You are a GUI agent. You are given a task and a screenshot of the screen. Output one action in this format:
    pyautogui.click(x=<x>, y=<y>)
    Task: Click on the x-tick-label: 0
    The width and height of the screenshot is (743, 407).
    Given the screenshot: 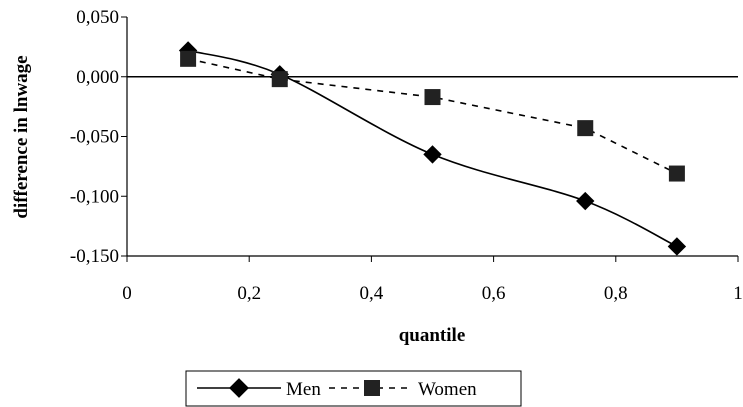 What is the action you would take?
    pyautogui.click(x=127, y=293)
    